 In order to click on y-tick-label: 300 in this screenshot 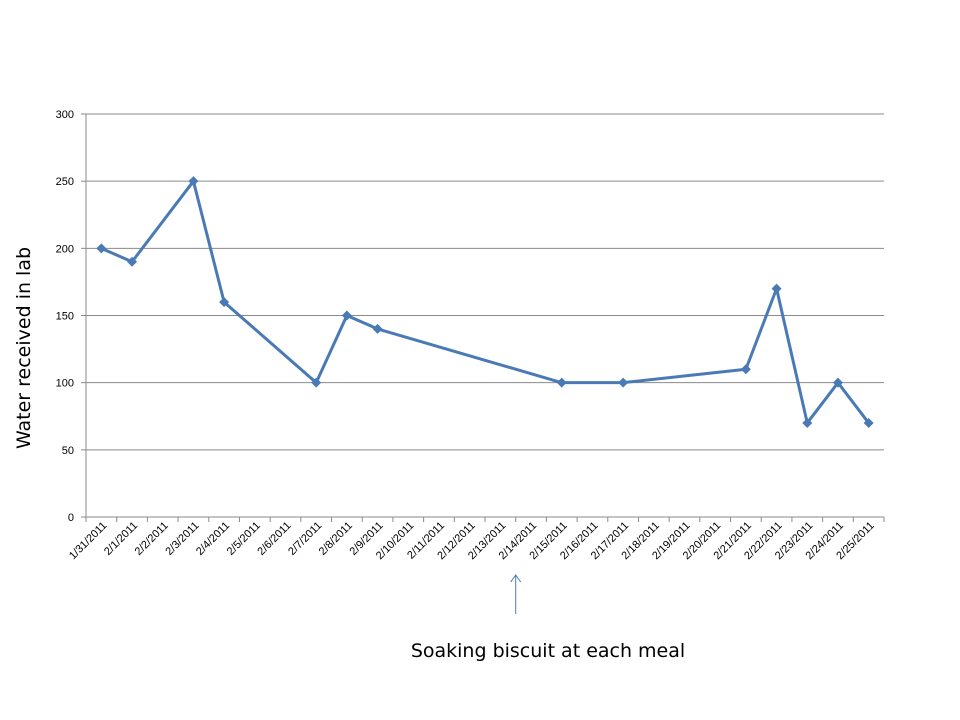, I will do `click(65, 115)`.